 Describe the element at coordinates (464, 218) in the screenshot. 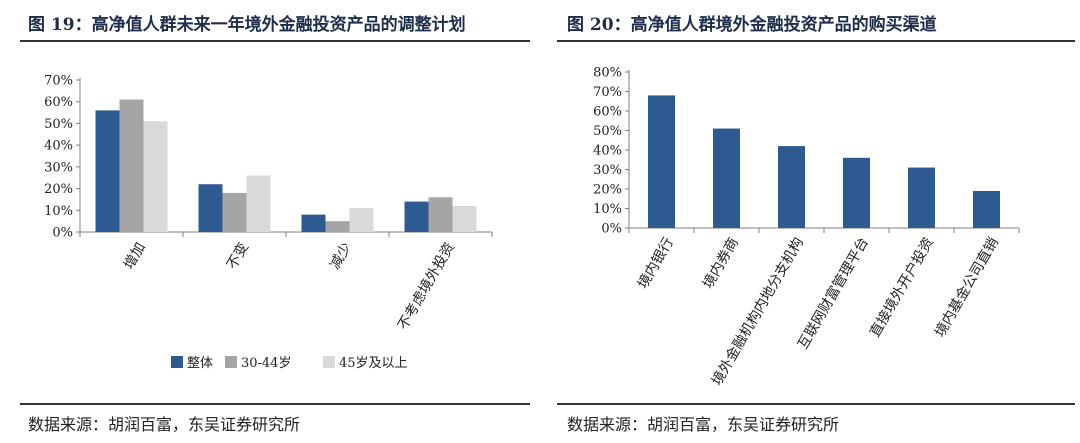

I see `bar-45岁及以上-不考虑境外投资` at that location.